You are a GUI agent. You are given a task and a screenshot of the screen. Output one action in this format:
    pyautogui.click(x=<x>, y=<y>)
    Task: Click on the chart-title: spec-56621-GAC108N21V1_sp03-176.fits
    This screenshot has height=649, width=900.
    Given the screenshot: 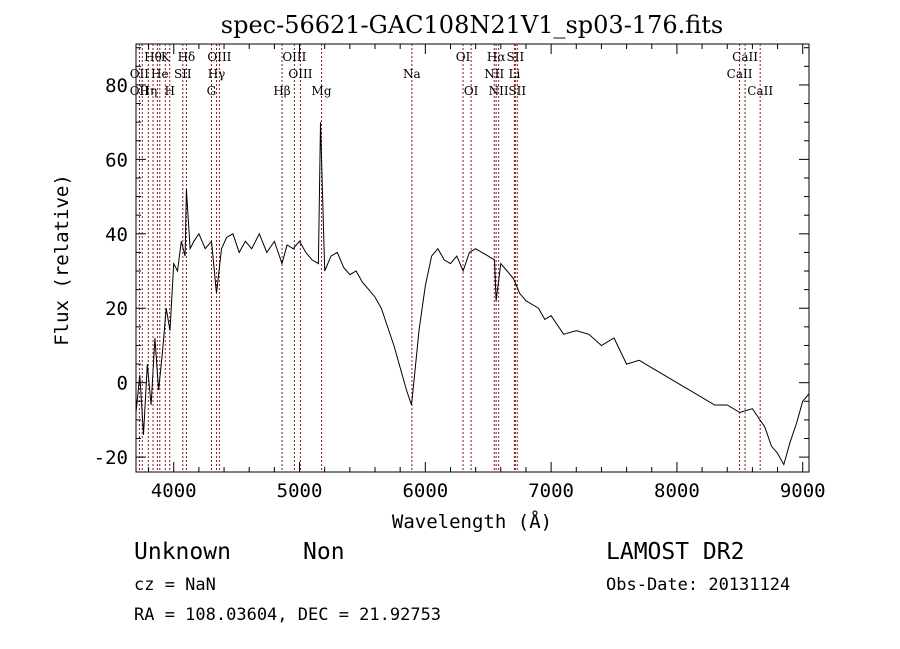 What is the action you would take?
    pyautogui.click(x=472, y=25)
    